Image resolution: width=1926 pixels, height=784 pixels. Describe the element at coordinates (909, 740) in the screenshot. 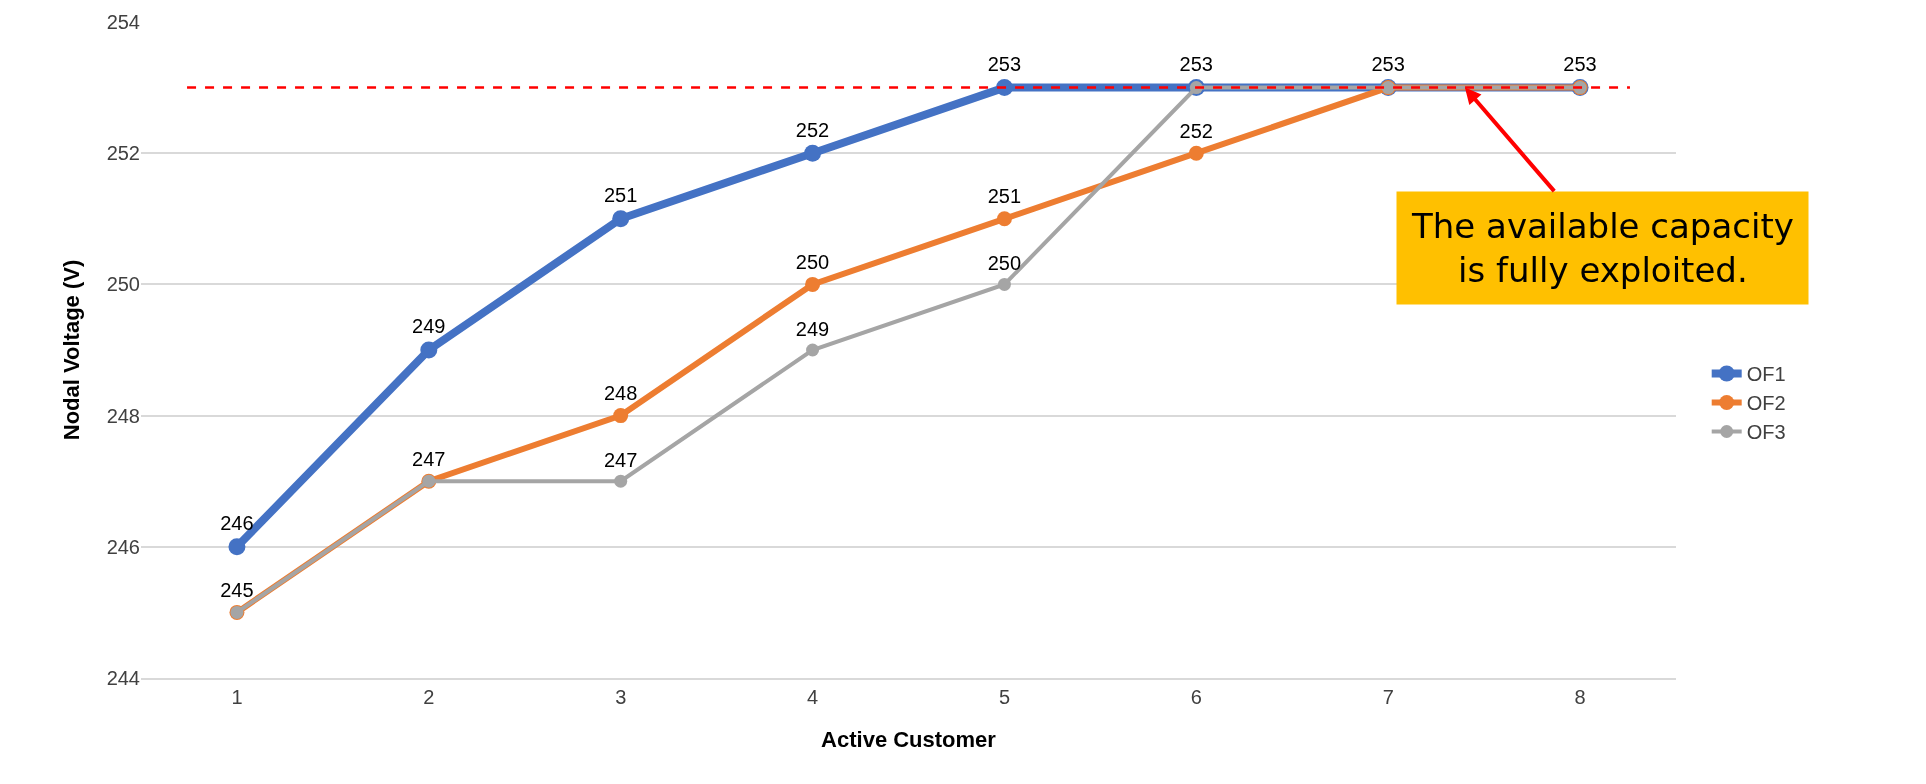

I see `x-axis-title: Active Customer` at that location.